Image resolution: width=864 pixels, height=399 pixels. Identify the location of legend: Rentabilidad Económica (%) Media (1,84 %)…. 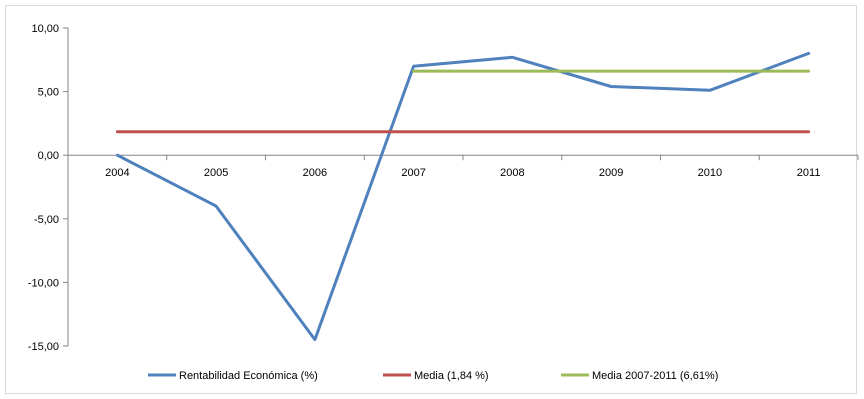
(433, 376).